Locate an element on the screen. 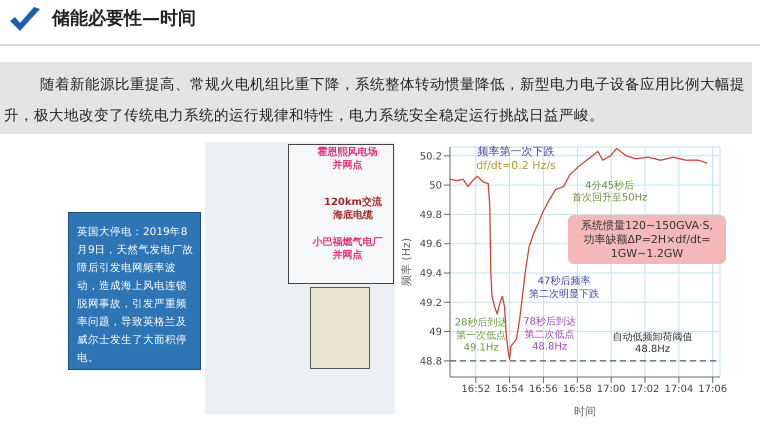 The width and height of the screenshot is (760, 440). y-tick-label: 50.2 is located at coordinates (431, 156).